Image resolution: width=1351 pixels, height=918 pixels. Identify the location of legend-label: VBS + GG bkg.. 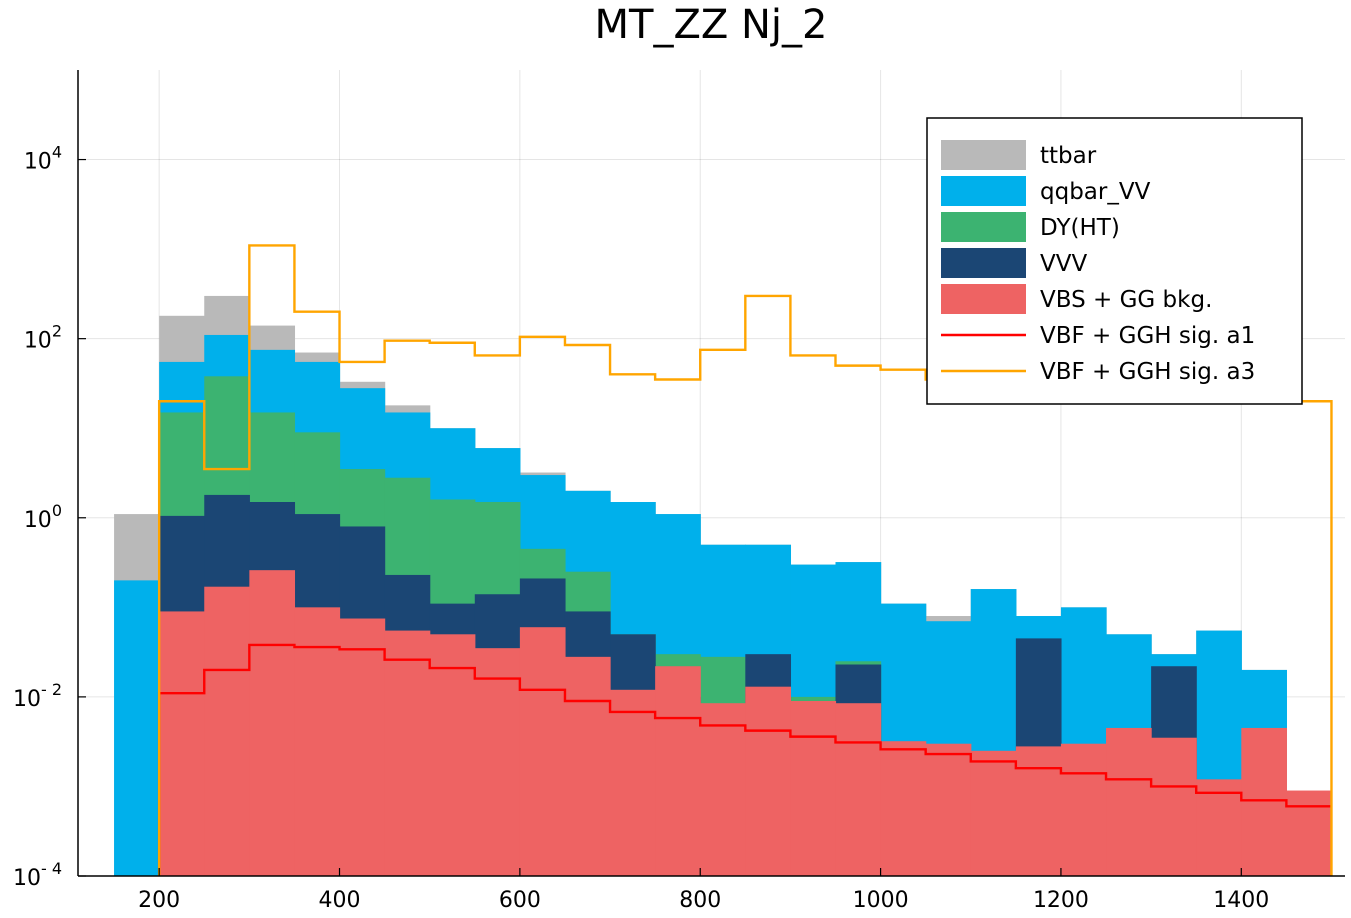
(1126, 300).